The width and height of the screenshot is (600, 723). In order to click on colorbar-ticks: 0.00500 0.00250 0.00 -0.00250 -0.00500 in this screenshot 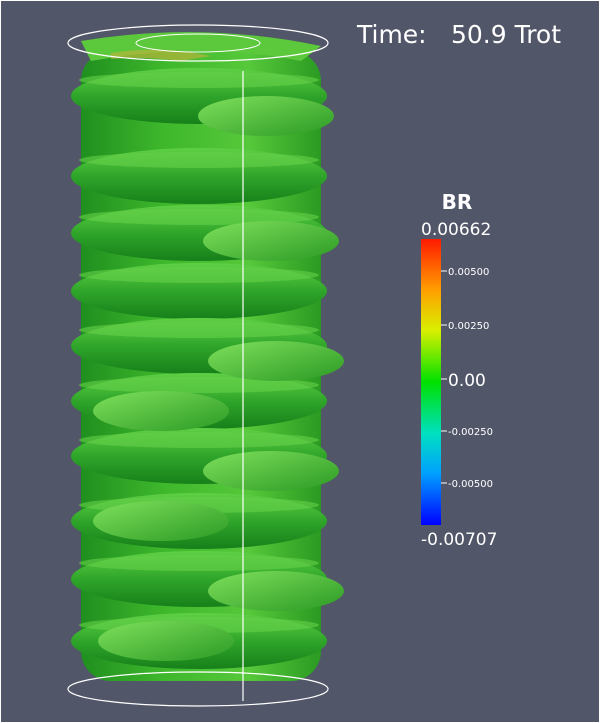, I will do `click(467, 378)`.